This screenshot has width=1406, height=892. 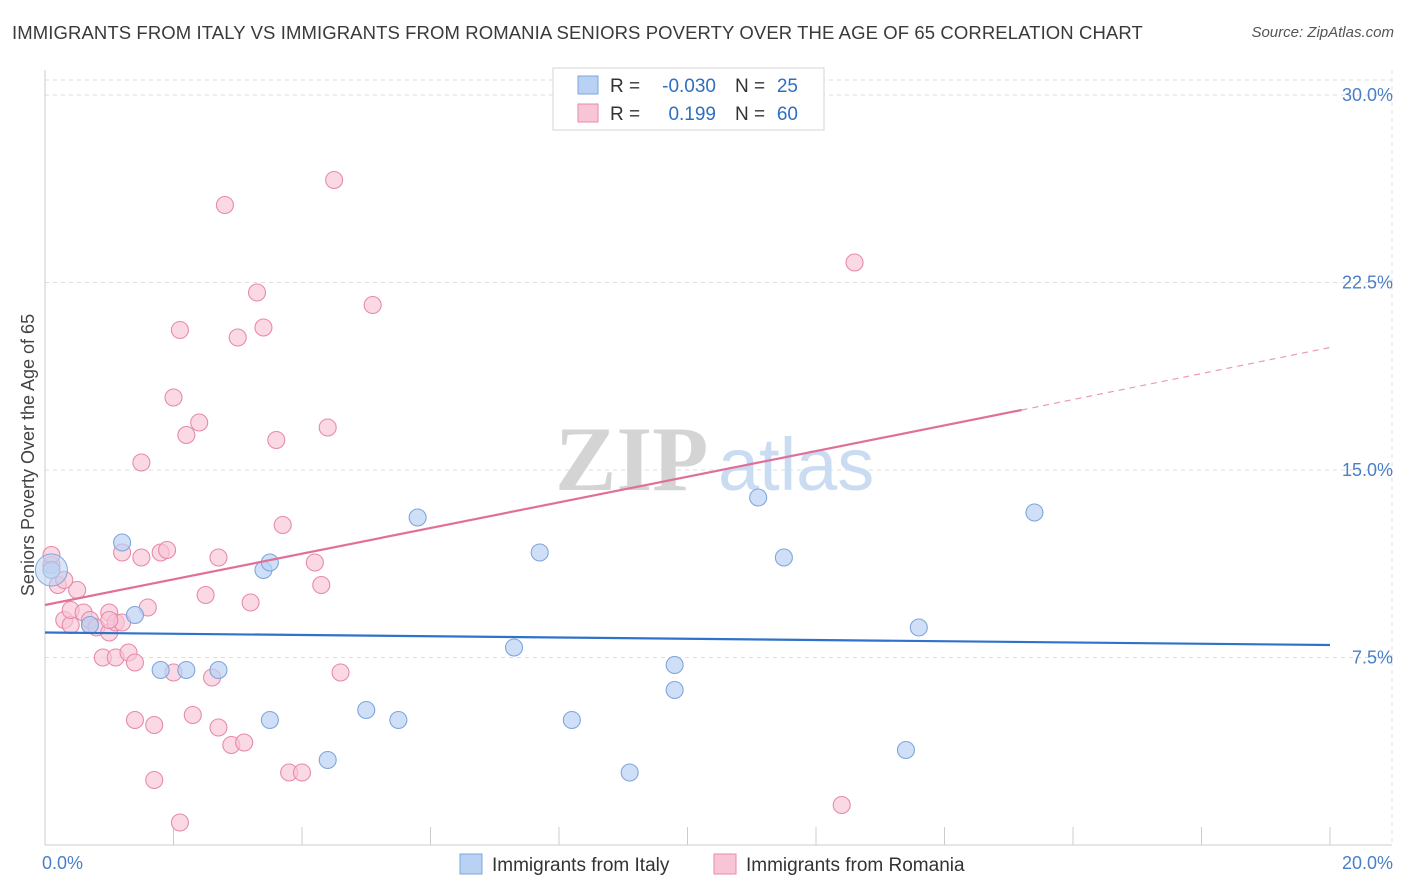 I want to click on x-tick-label-0: 0.0%, so click(x=62, y=863).